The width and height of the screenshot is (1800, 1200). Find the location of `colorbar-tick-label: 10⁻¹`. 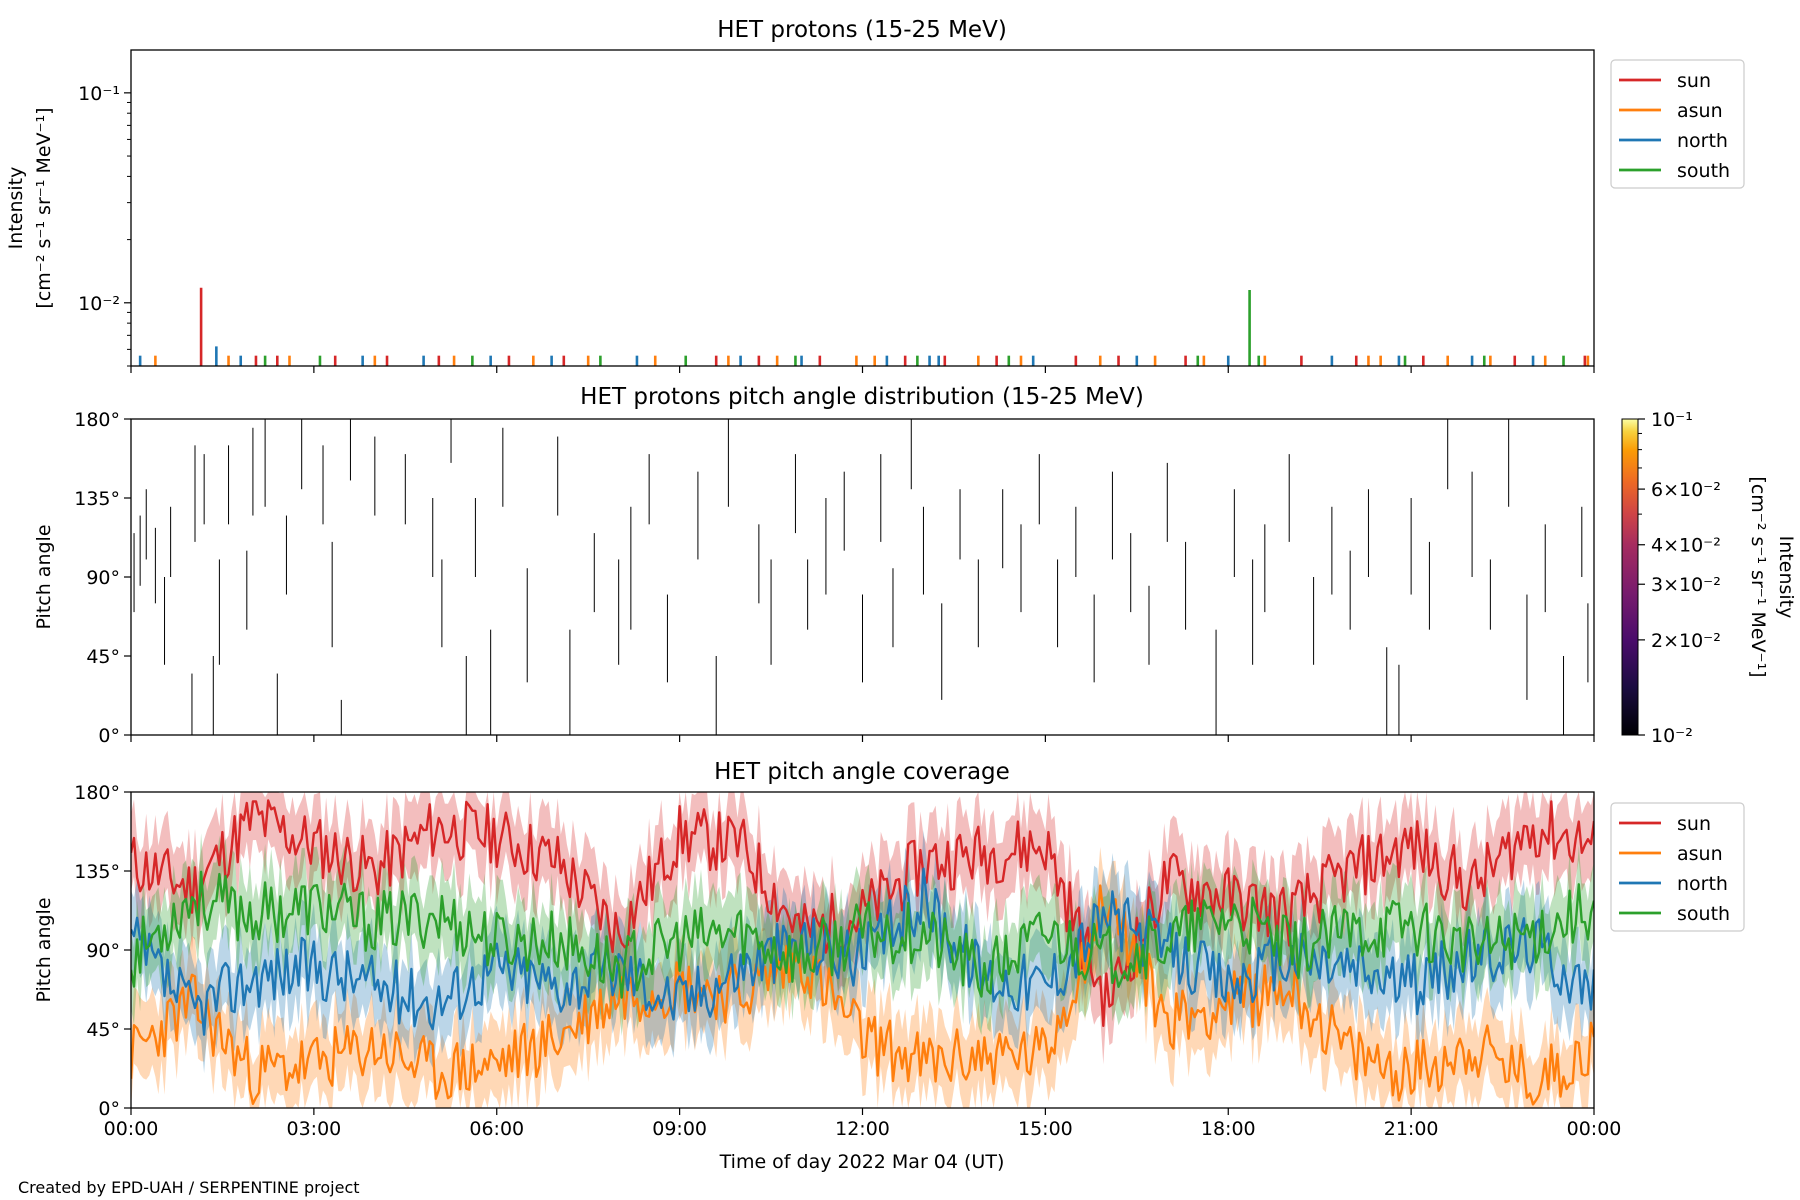

colorbar-tick-label: 10⁻¹ is located at coordinates (1672, 420).